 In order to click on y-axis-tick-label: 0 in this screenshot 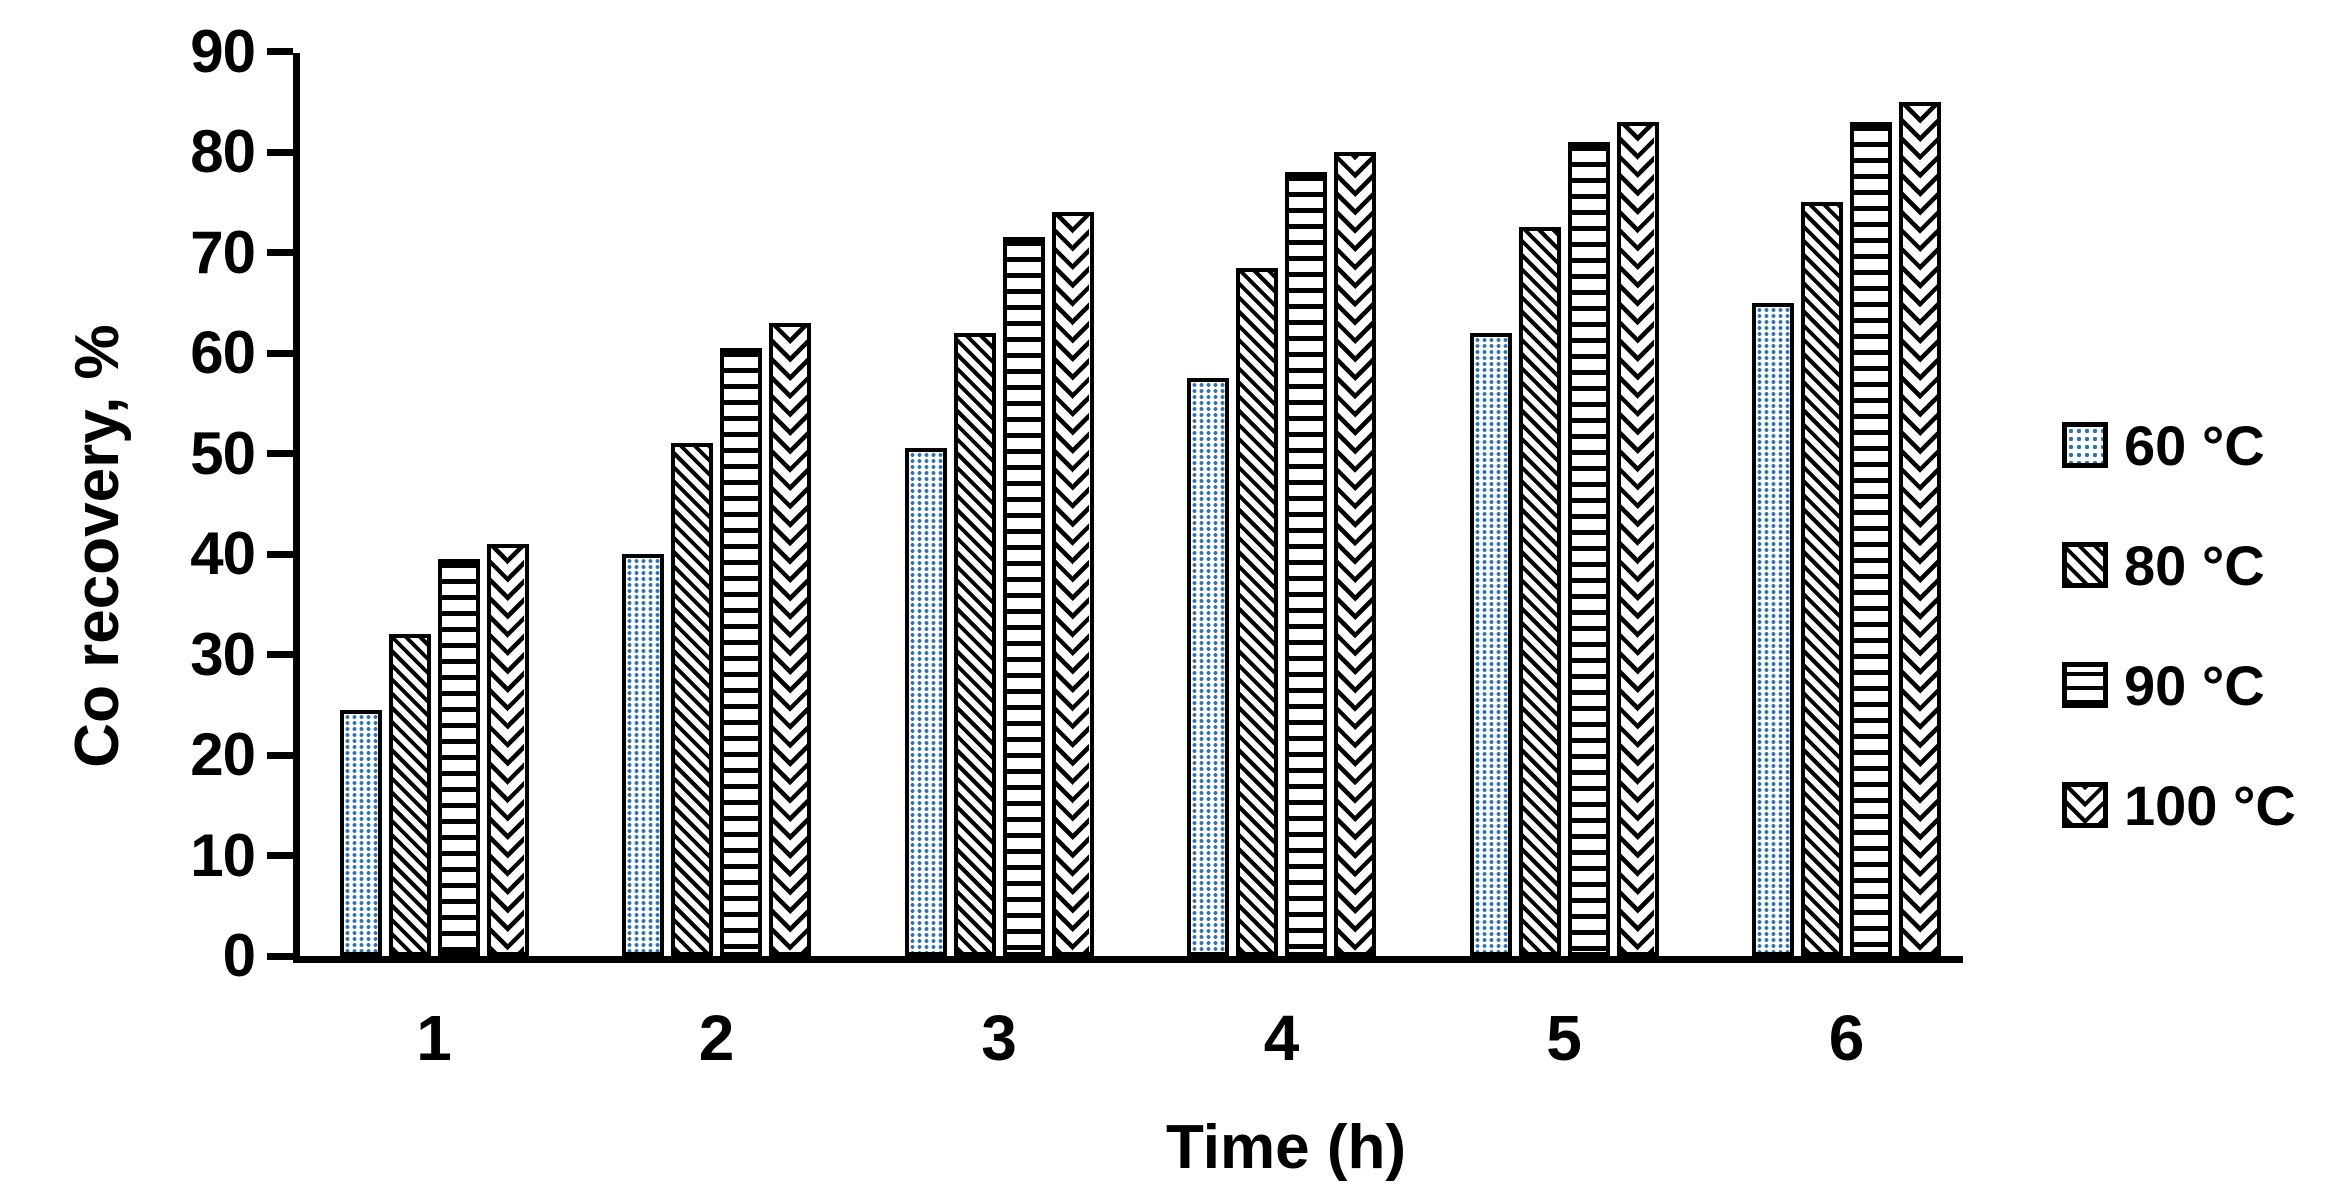, I will do `click(239, 955)`.